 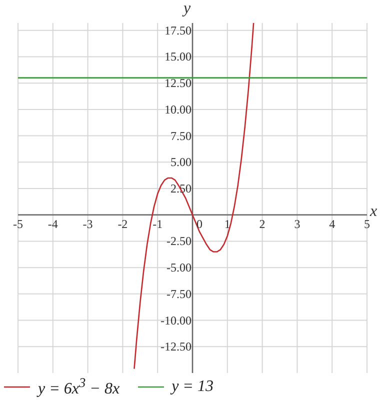 I want to click on x-tick-label: 2, so click(x=262, y=223).